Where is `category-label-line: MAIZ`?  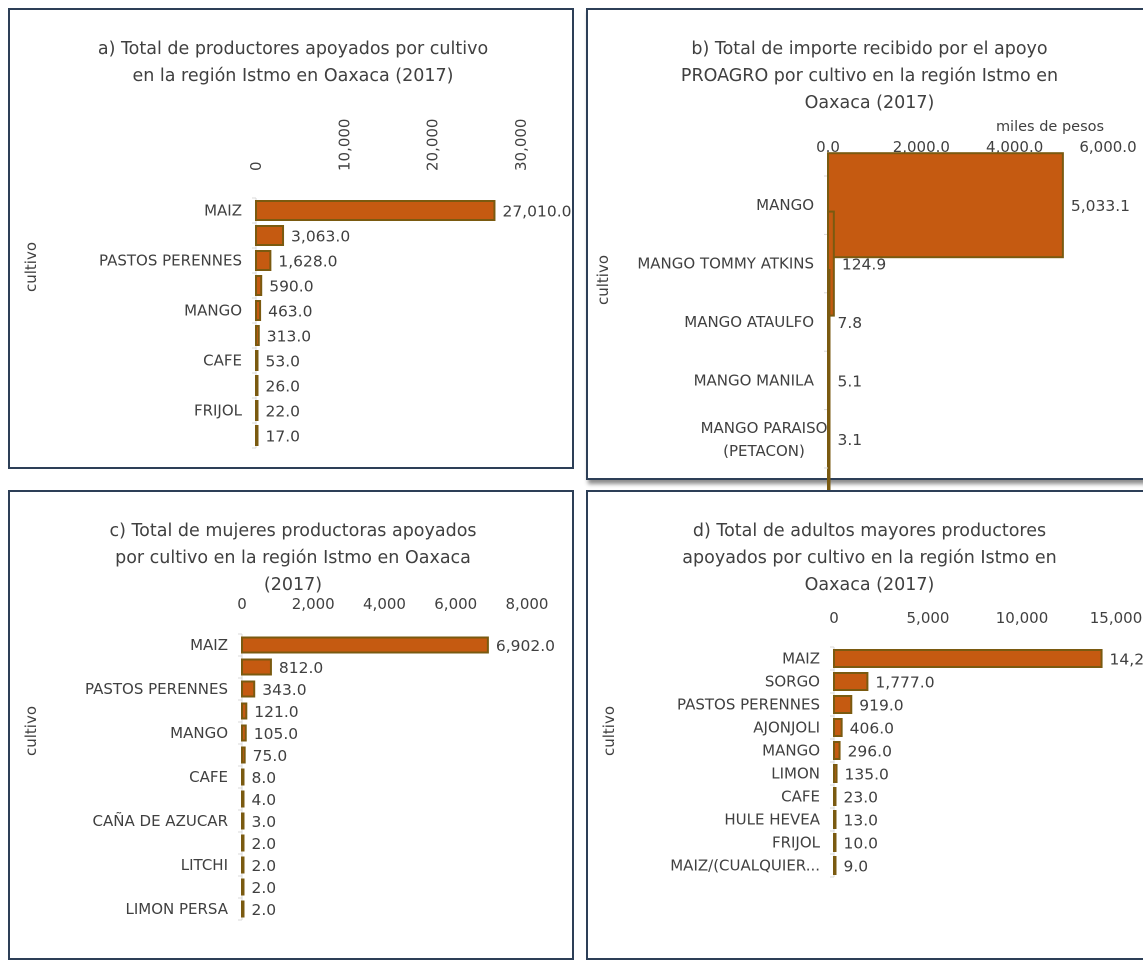
category-label-line: MAIZ is located at coordinates (209, 645).